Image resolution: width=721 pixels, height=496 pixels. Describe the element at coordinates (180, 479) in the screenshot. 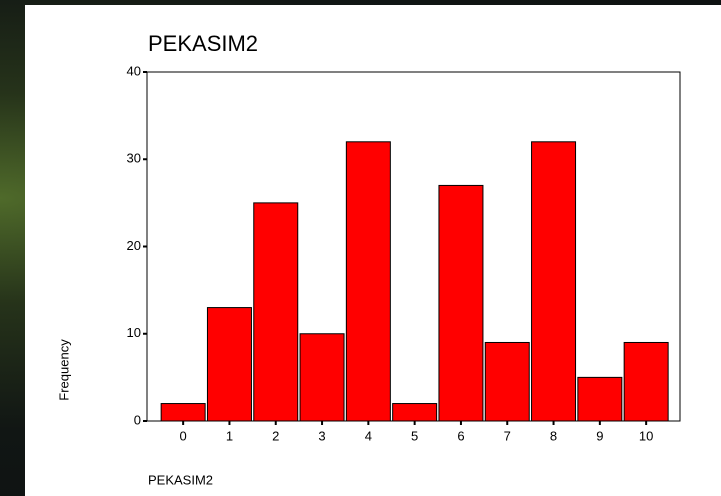

I see `x-axis-label: PEKASIM2` at that location.